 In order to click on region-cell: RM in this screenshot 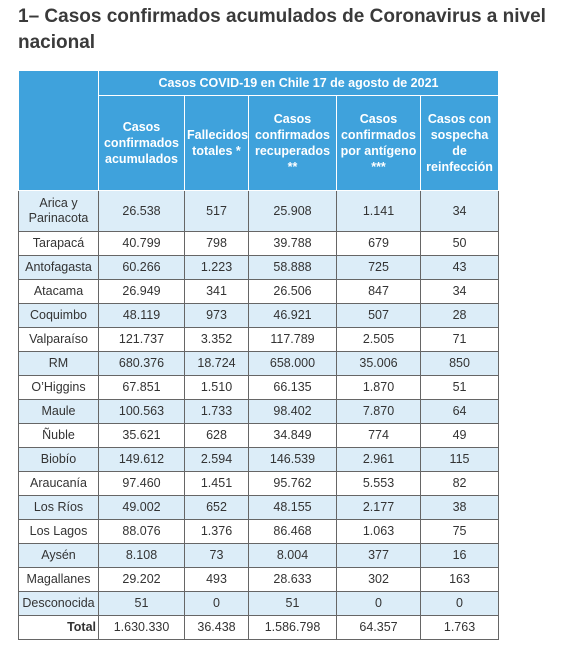, I will do `click(58, 363)`.